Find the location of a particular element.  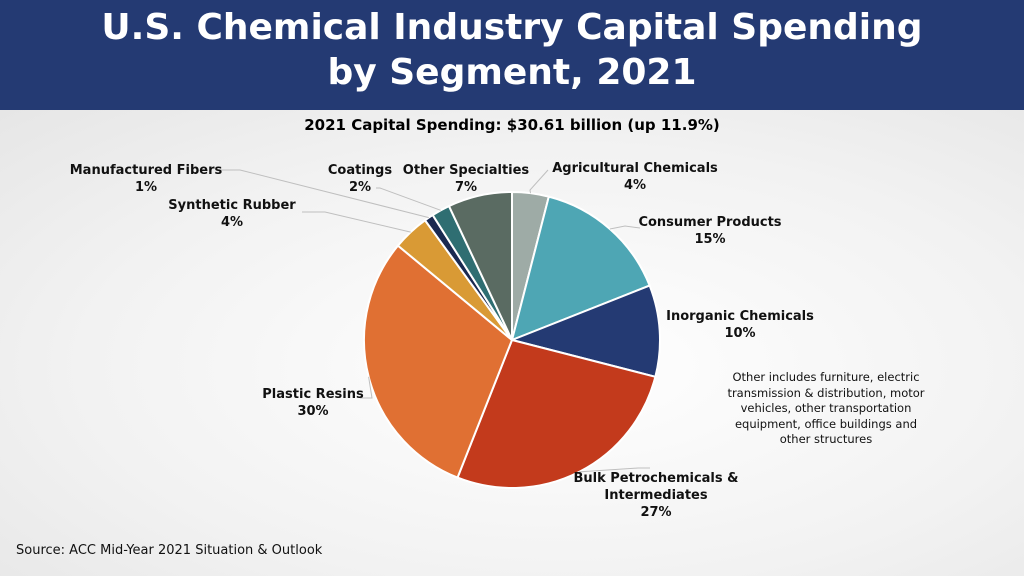

leader-line-bulk-petrochemicals-intermediates is located at coordinates (614, 470).